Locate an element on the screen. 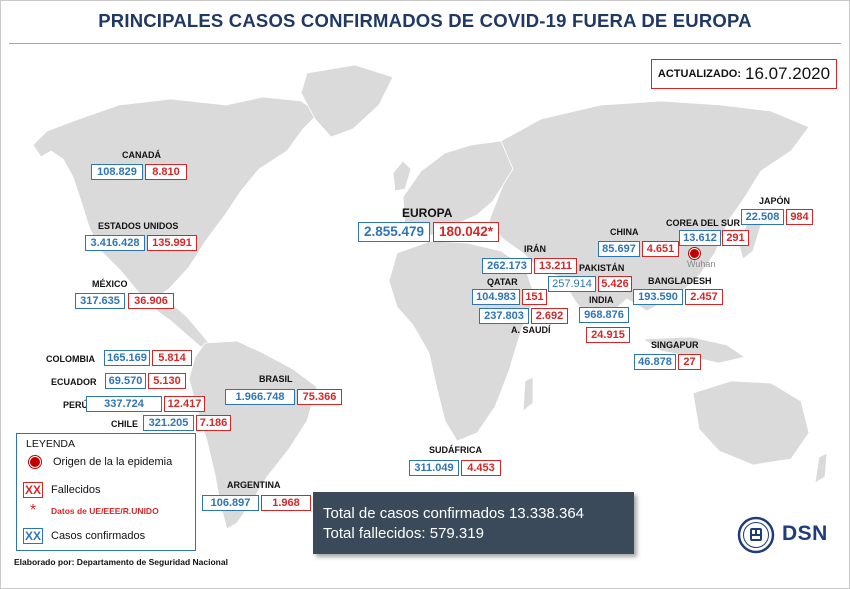 Image resolution: width=850 pixels, height=589 pixels. legend-row-eu: * Datos de UE/EEE/R.UNIDO is located at coordinates (91, 510).